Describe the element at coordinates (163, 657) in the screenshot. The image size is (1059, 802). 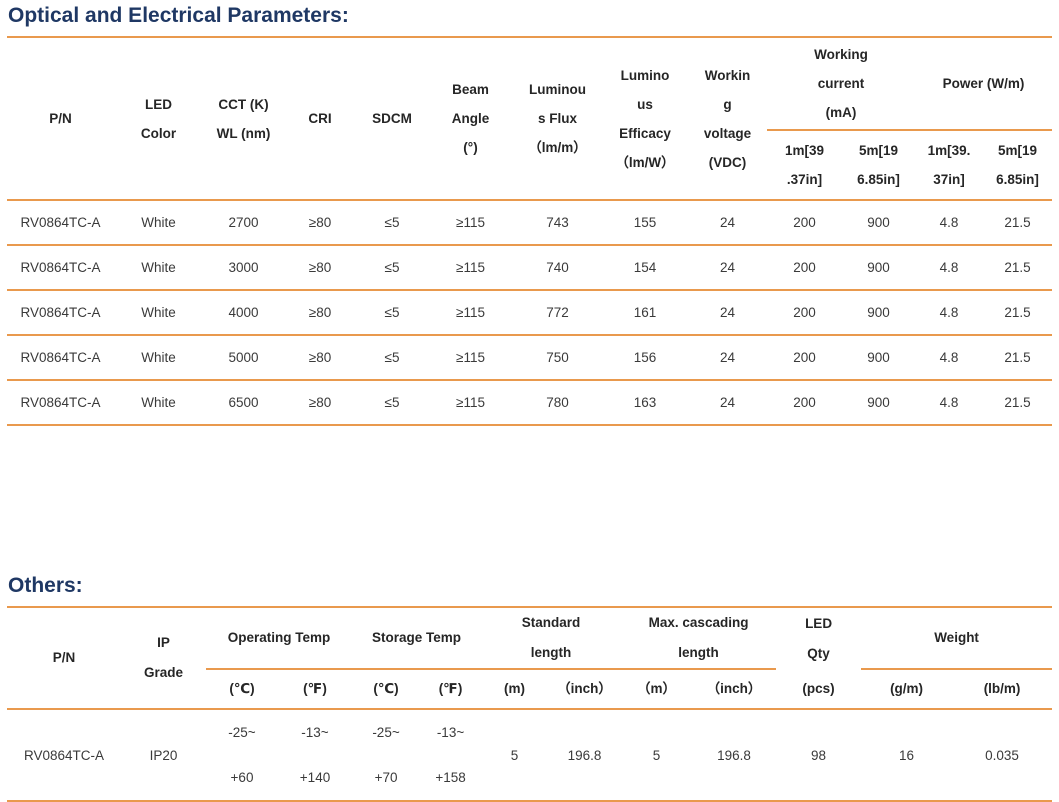
I see `col-header-ip-grade: IP Grade` at that location.